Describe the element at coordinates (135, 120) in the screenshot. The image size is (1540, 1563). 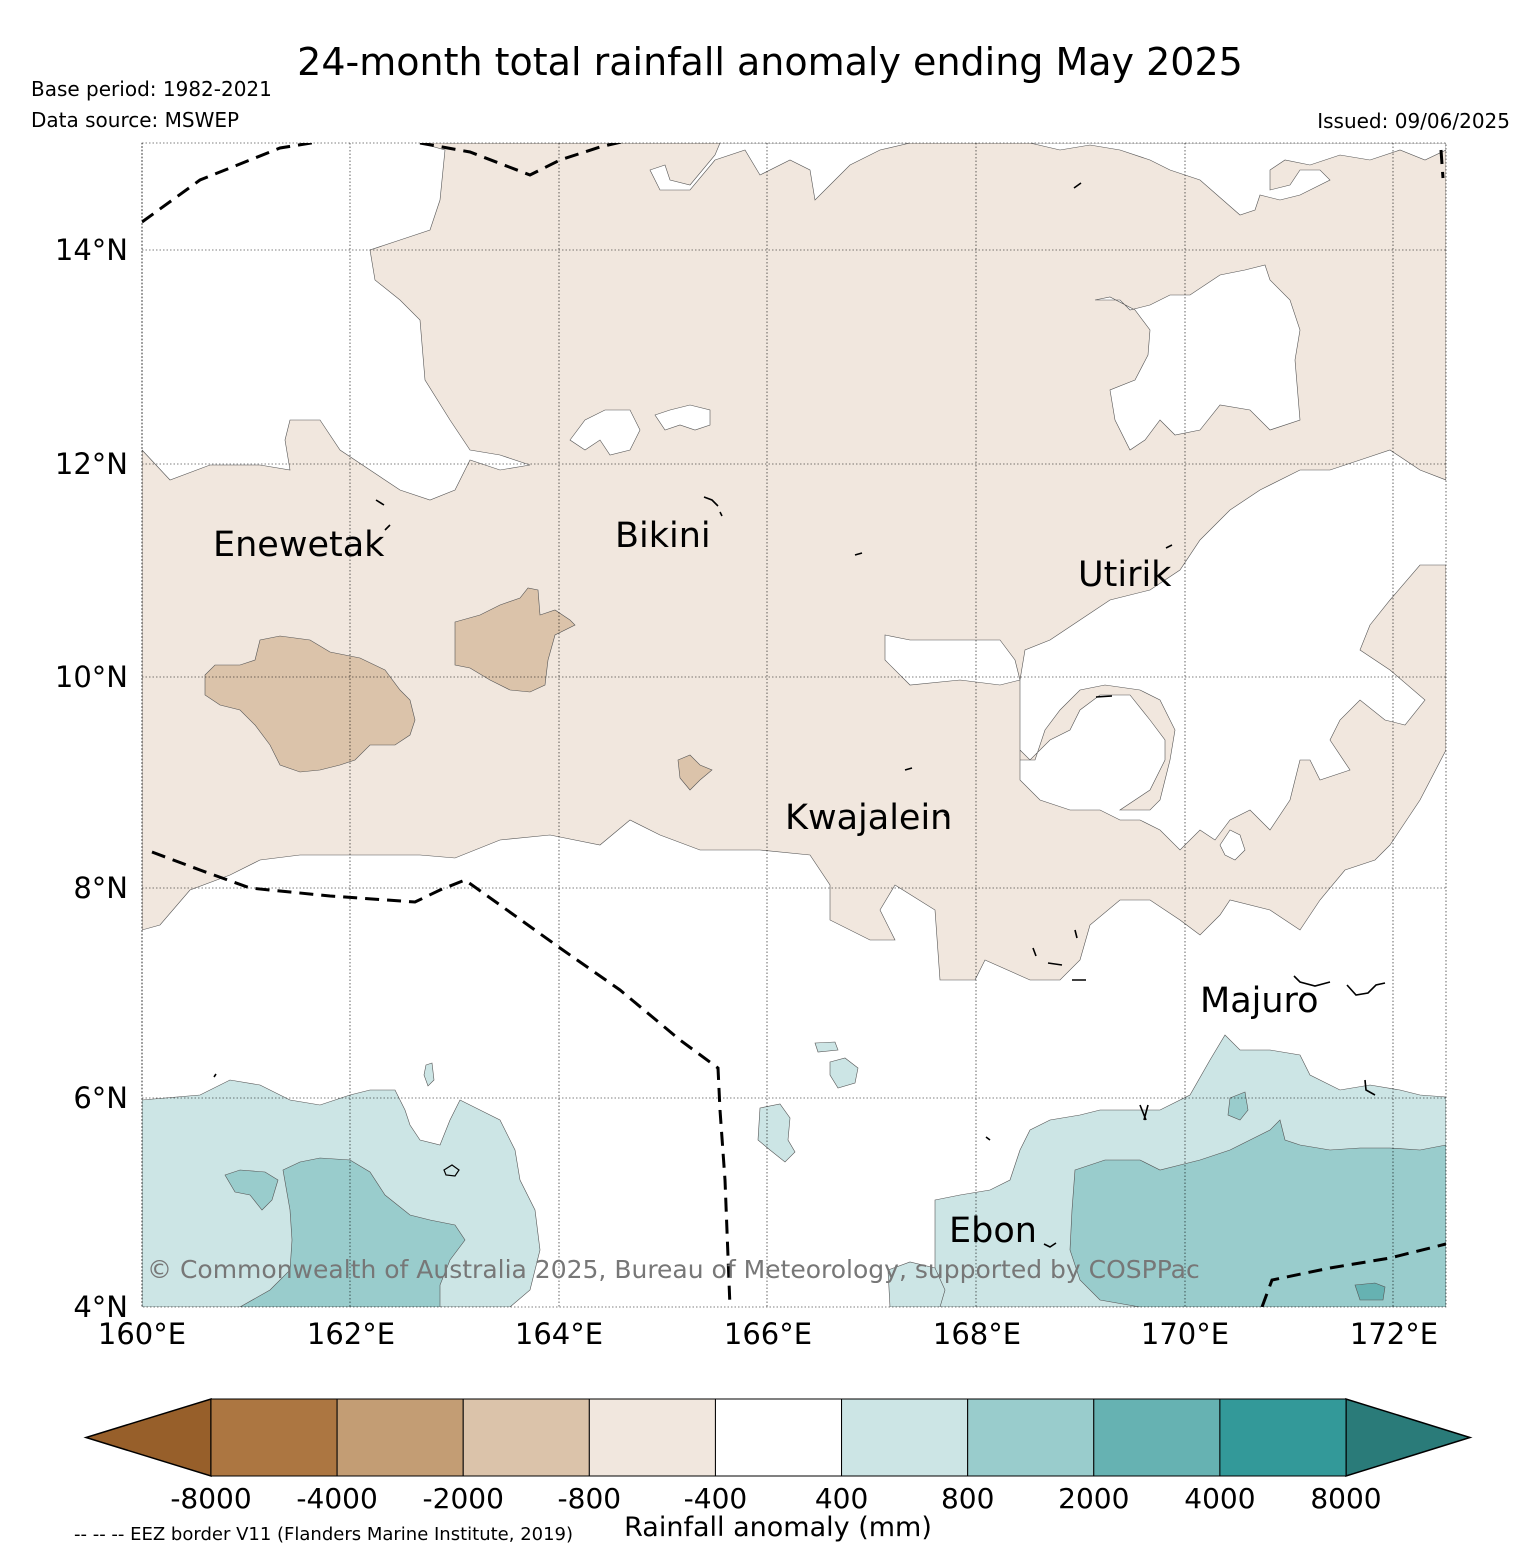
I see `data-source-label: Data source: MSWEP` at that location.